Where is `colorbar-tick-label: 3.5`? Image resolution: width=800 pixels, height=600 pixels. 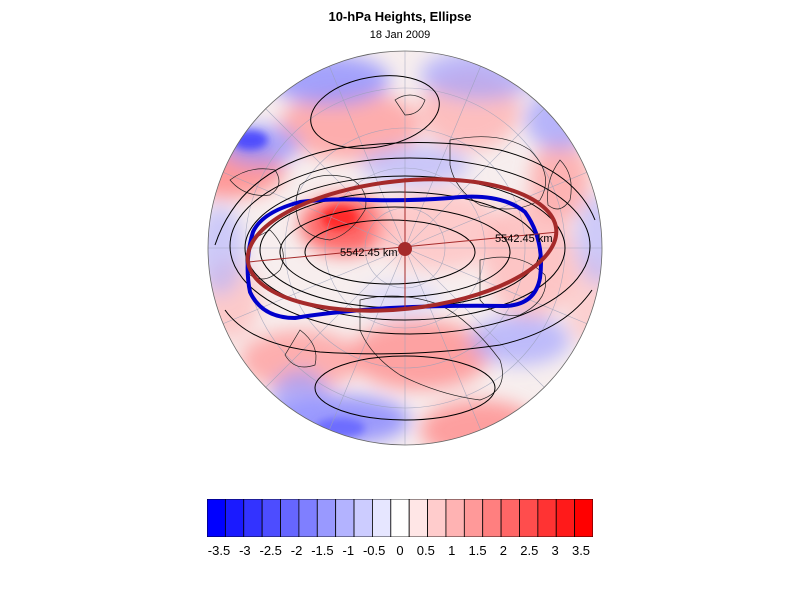 colorbar-tick-label: 3.5 is located at coordinates (581, 550).